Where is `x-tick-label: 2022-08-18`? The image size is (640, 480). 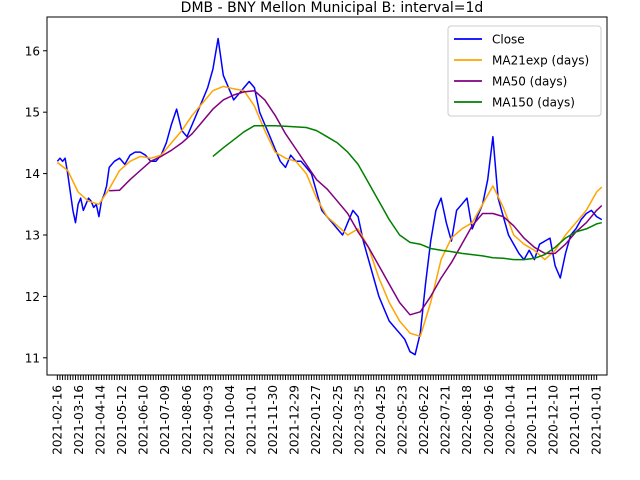 x-tick-label: 2022-08-18 is located at coordinates (467, 420).